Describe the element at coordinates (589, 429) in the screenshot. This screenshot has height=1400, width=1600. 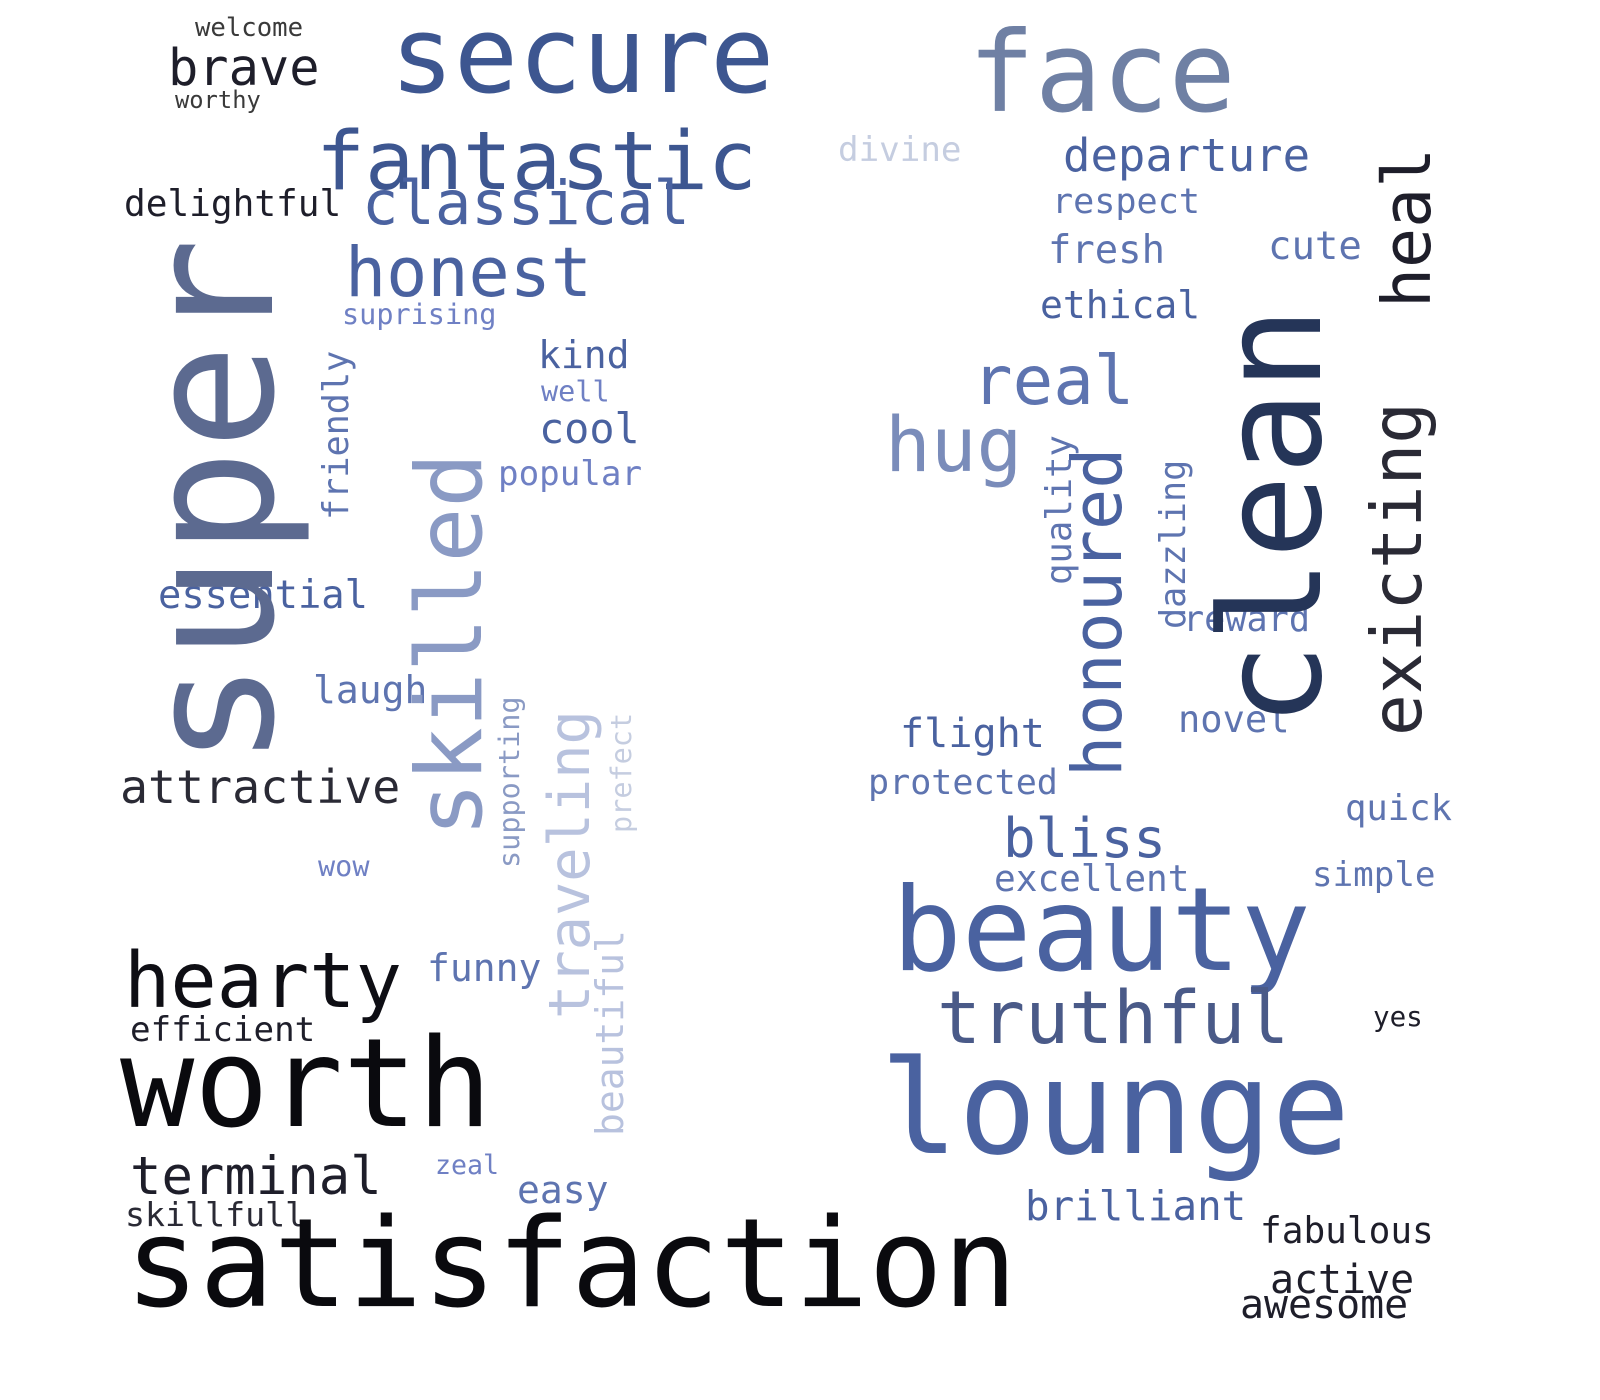
I see `word-cool: cool` at that location.